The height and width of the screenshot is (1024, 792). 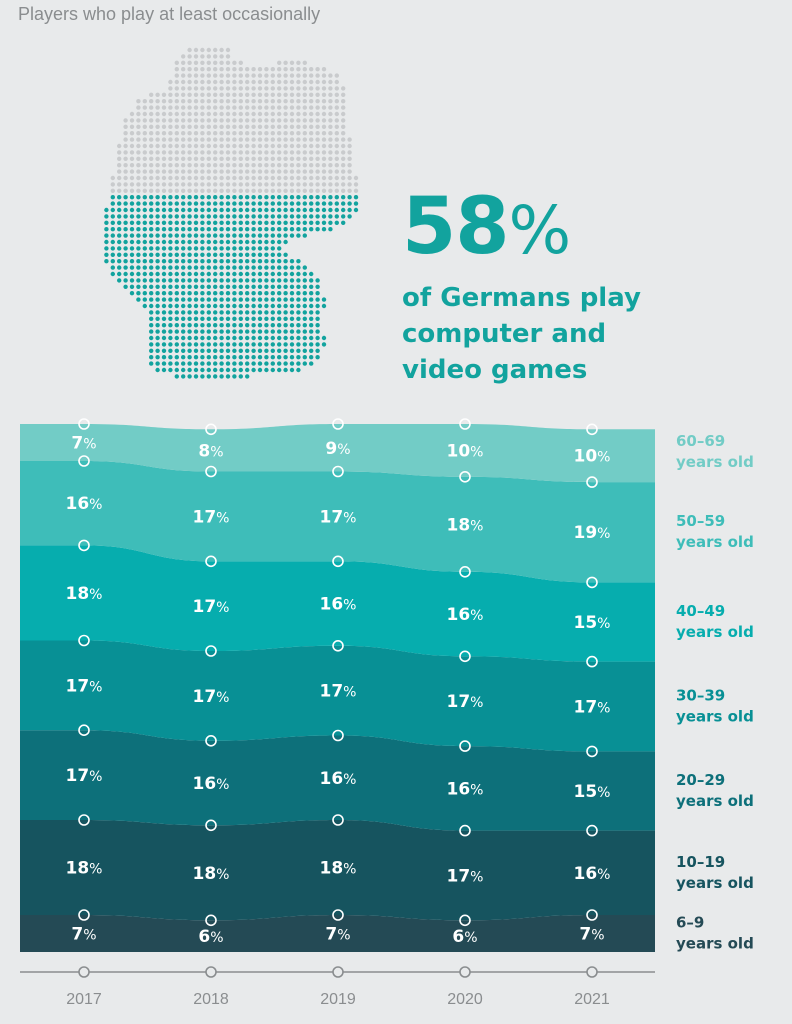 What do you see at coordinates (592, 999) in the screenshot?
I see `x-tick-label: 2021` at bounding box center [592, 999].